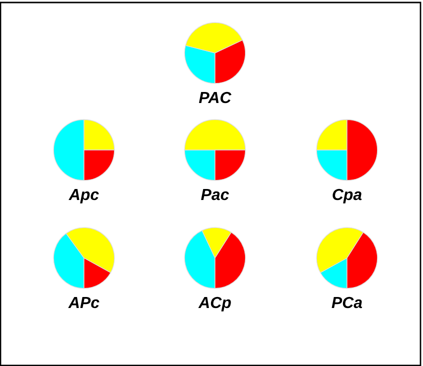 The image size is (423, 366). I want to click on text: Cpa, so click(347, 196).